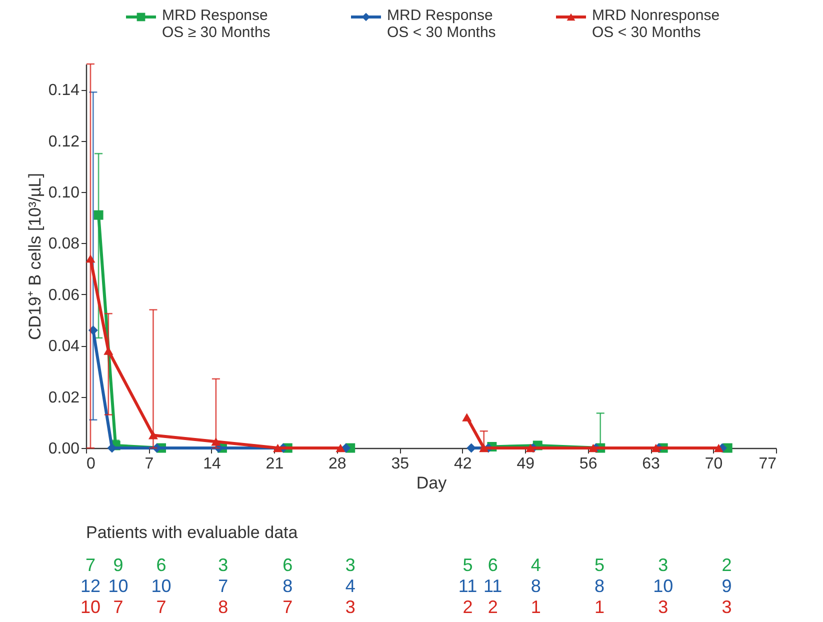 This screenshot has width=823, height=622. I want to click on y-tick-label: 0.12, so click(64, 141).